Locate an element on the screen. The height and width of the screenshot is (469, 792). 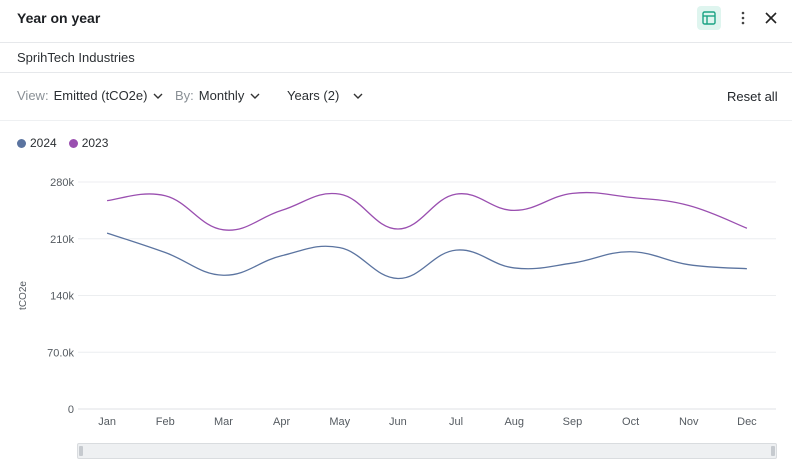
x-tick-label: Feb is located at coordinates (165, 422).